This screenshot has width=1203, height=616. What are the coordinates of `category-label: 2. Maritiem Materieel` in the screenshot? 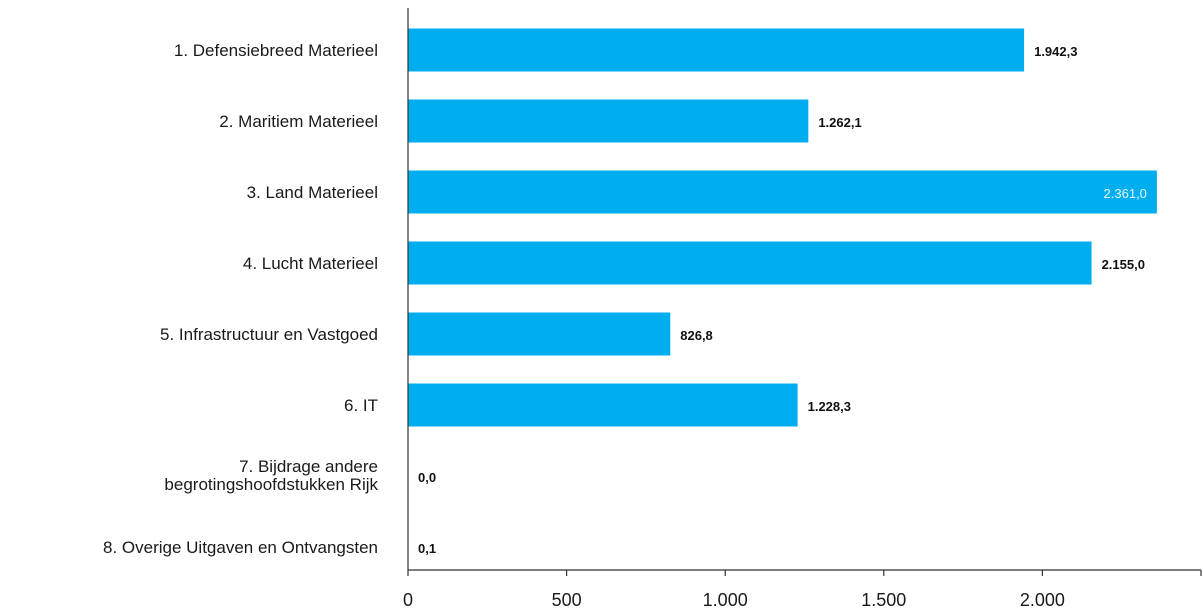 It's located at (298, 121).